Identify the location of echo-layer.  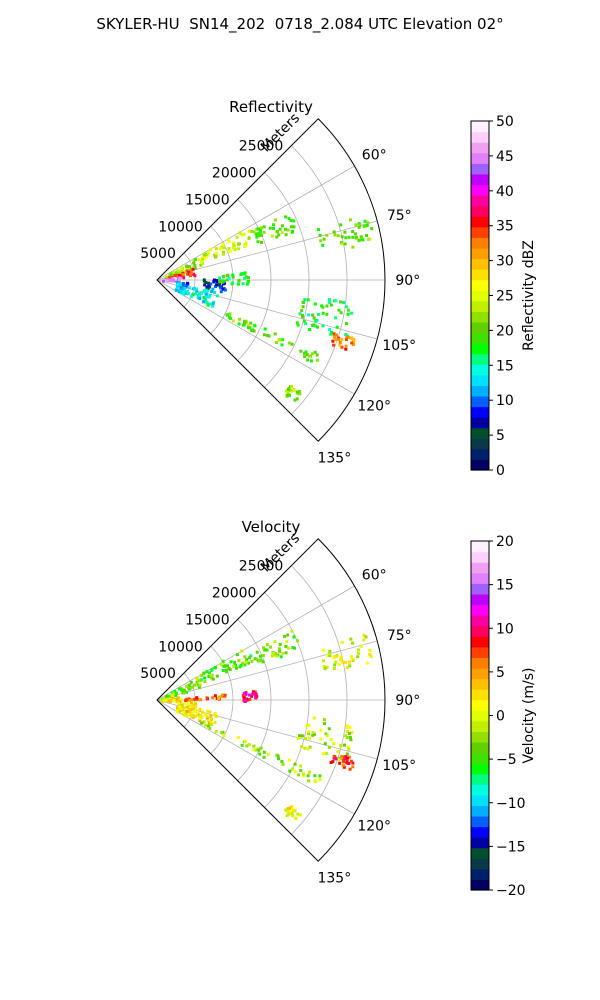
(266, 724).